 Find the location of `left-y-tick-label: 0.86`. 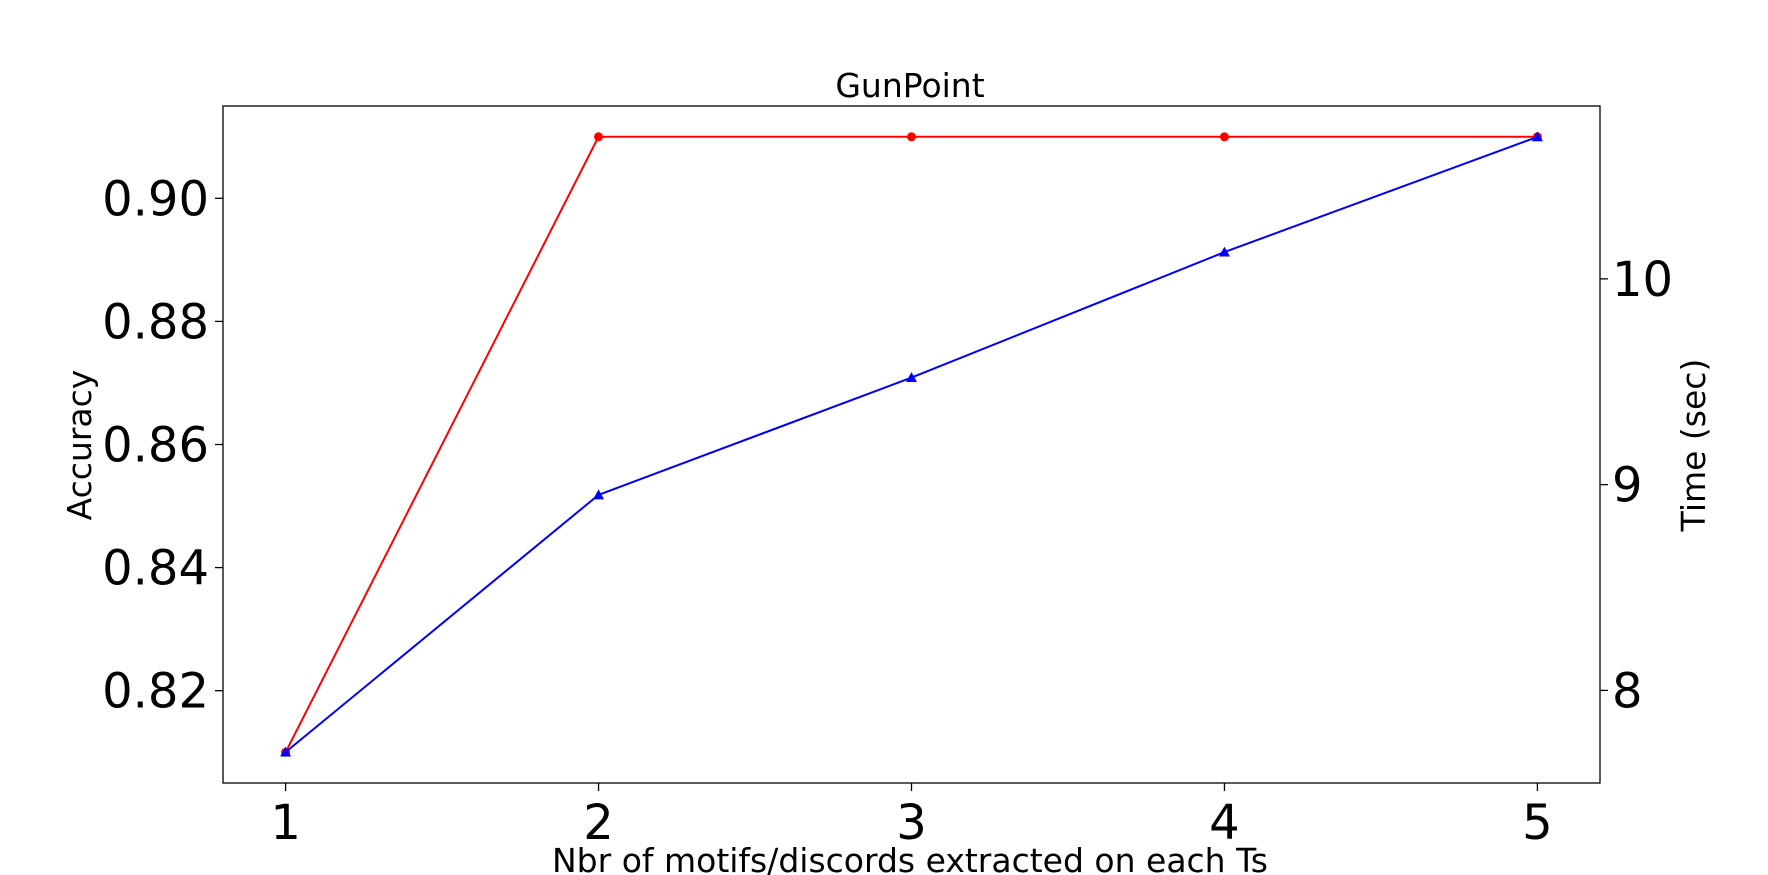

left-y-tick-label: 0.86 is located at coordinates (155, 446).